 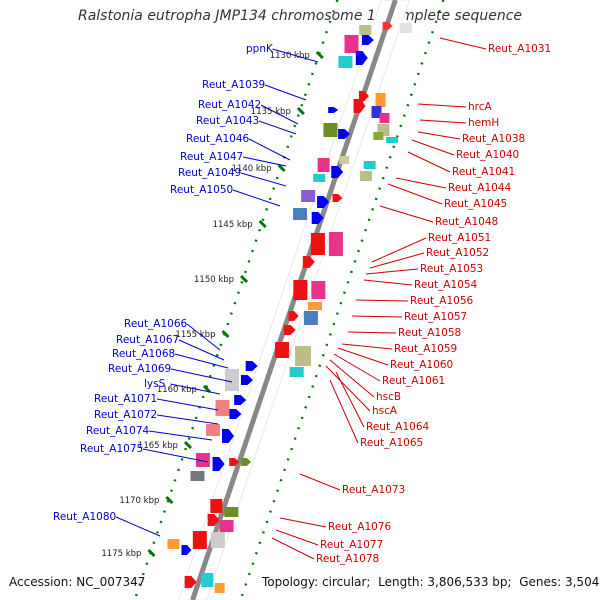 What do you see at coordinates (125, 415) in the screenshot?
I see `left-gene-label: Reut_A1072` at bounding box center [125, 415].